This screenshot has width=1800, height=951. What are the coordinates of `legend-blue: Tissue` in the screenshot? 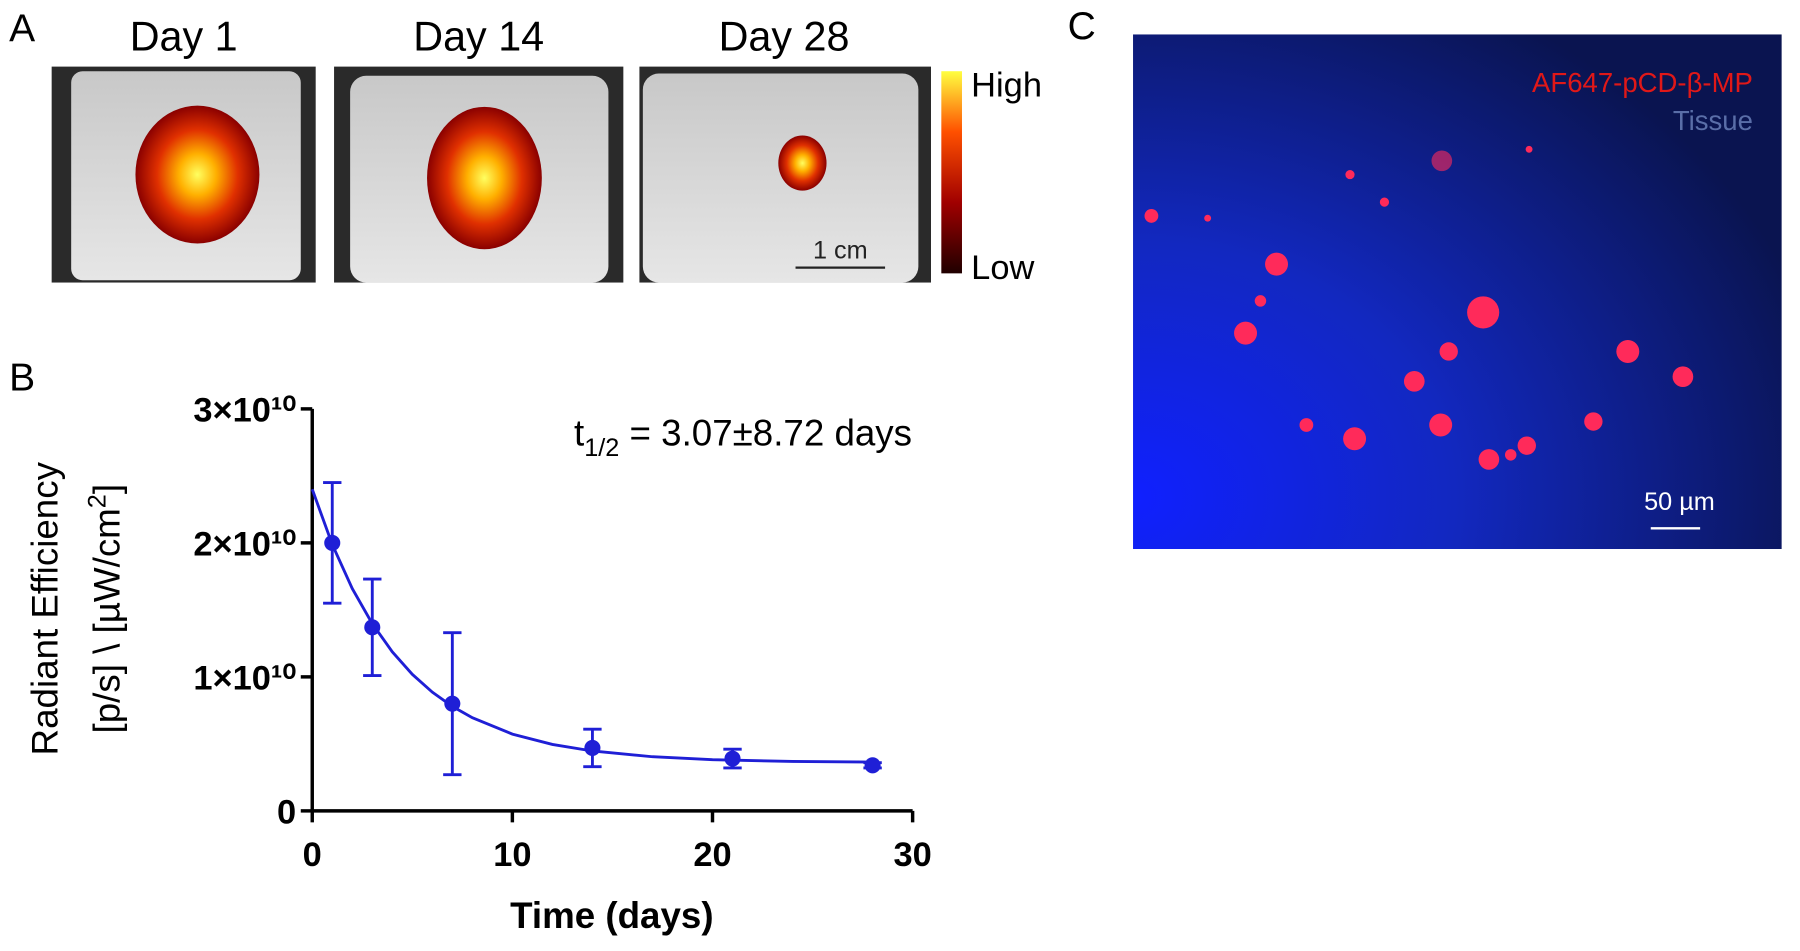 It's located at (1713, 120).